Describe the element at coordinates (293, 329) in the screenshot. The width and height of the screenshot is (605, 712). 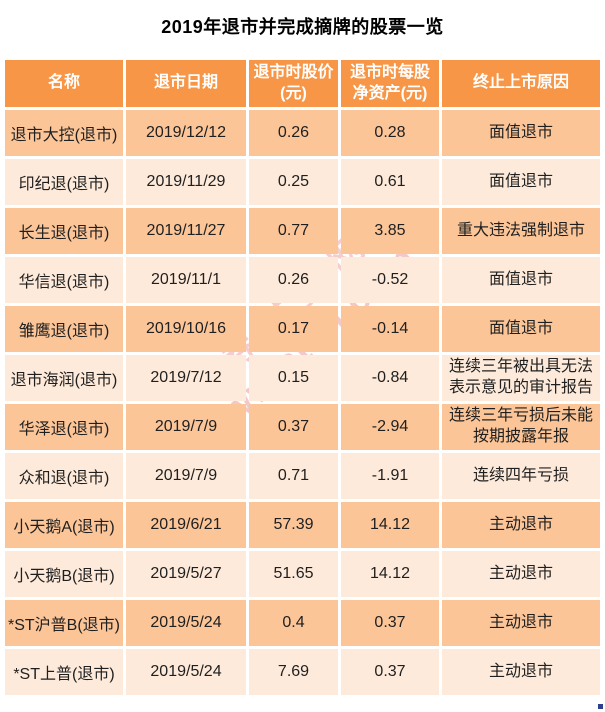
I see `price-cell: 0.17` at that location.